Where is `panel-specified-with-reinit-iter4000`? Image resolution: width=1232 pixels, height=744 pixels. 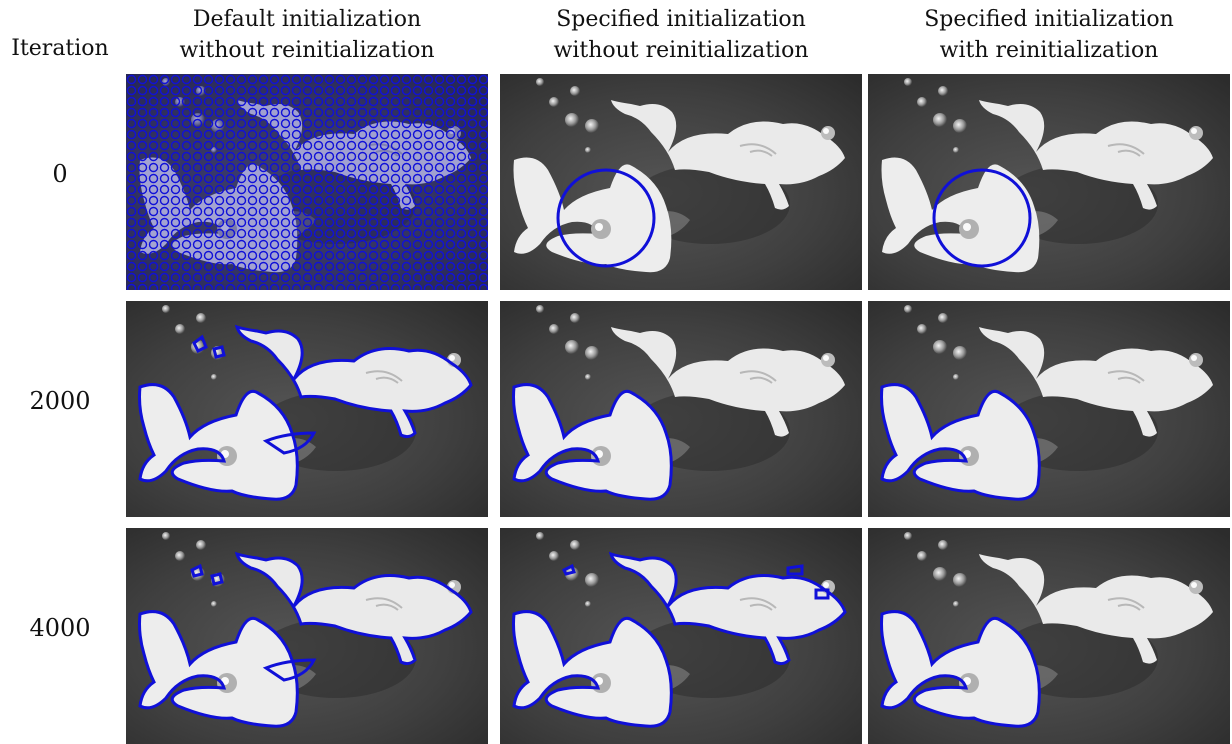
panel-specified-with-reinit-iter4000 is located at coordinates (1049, 636).